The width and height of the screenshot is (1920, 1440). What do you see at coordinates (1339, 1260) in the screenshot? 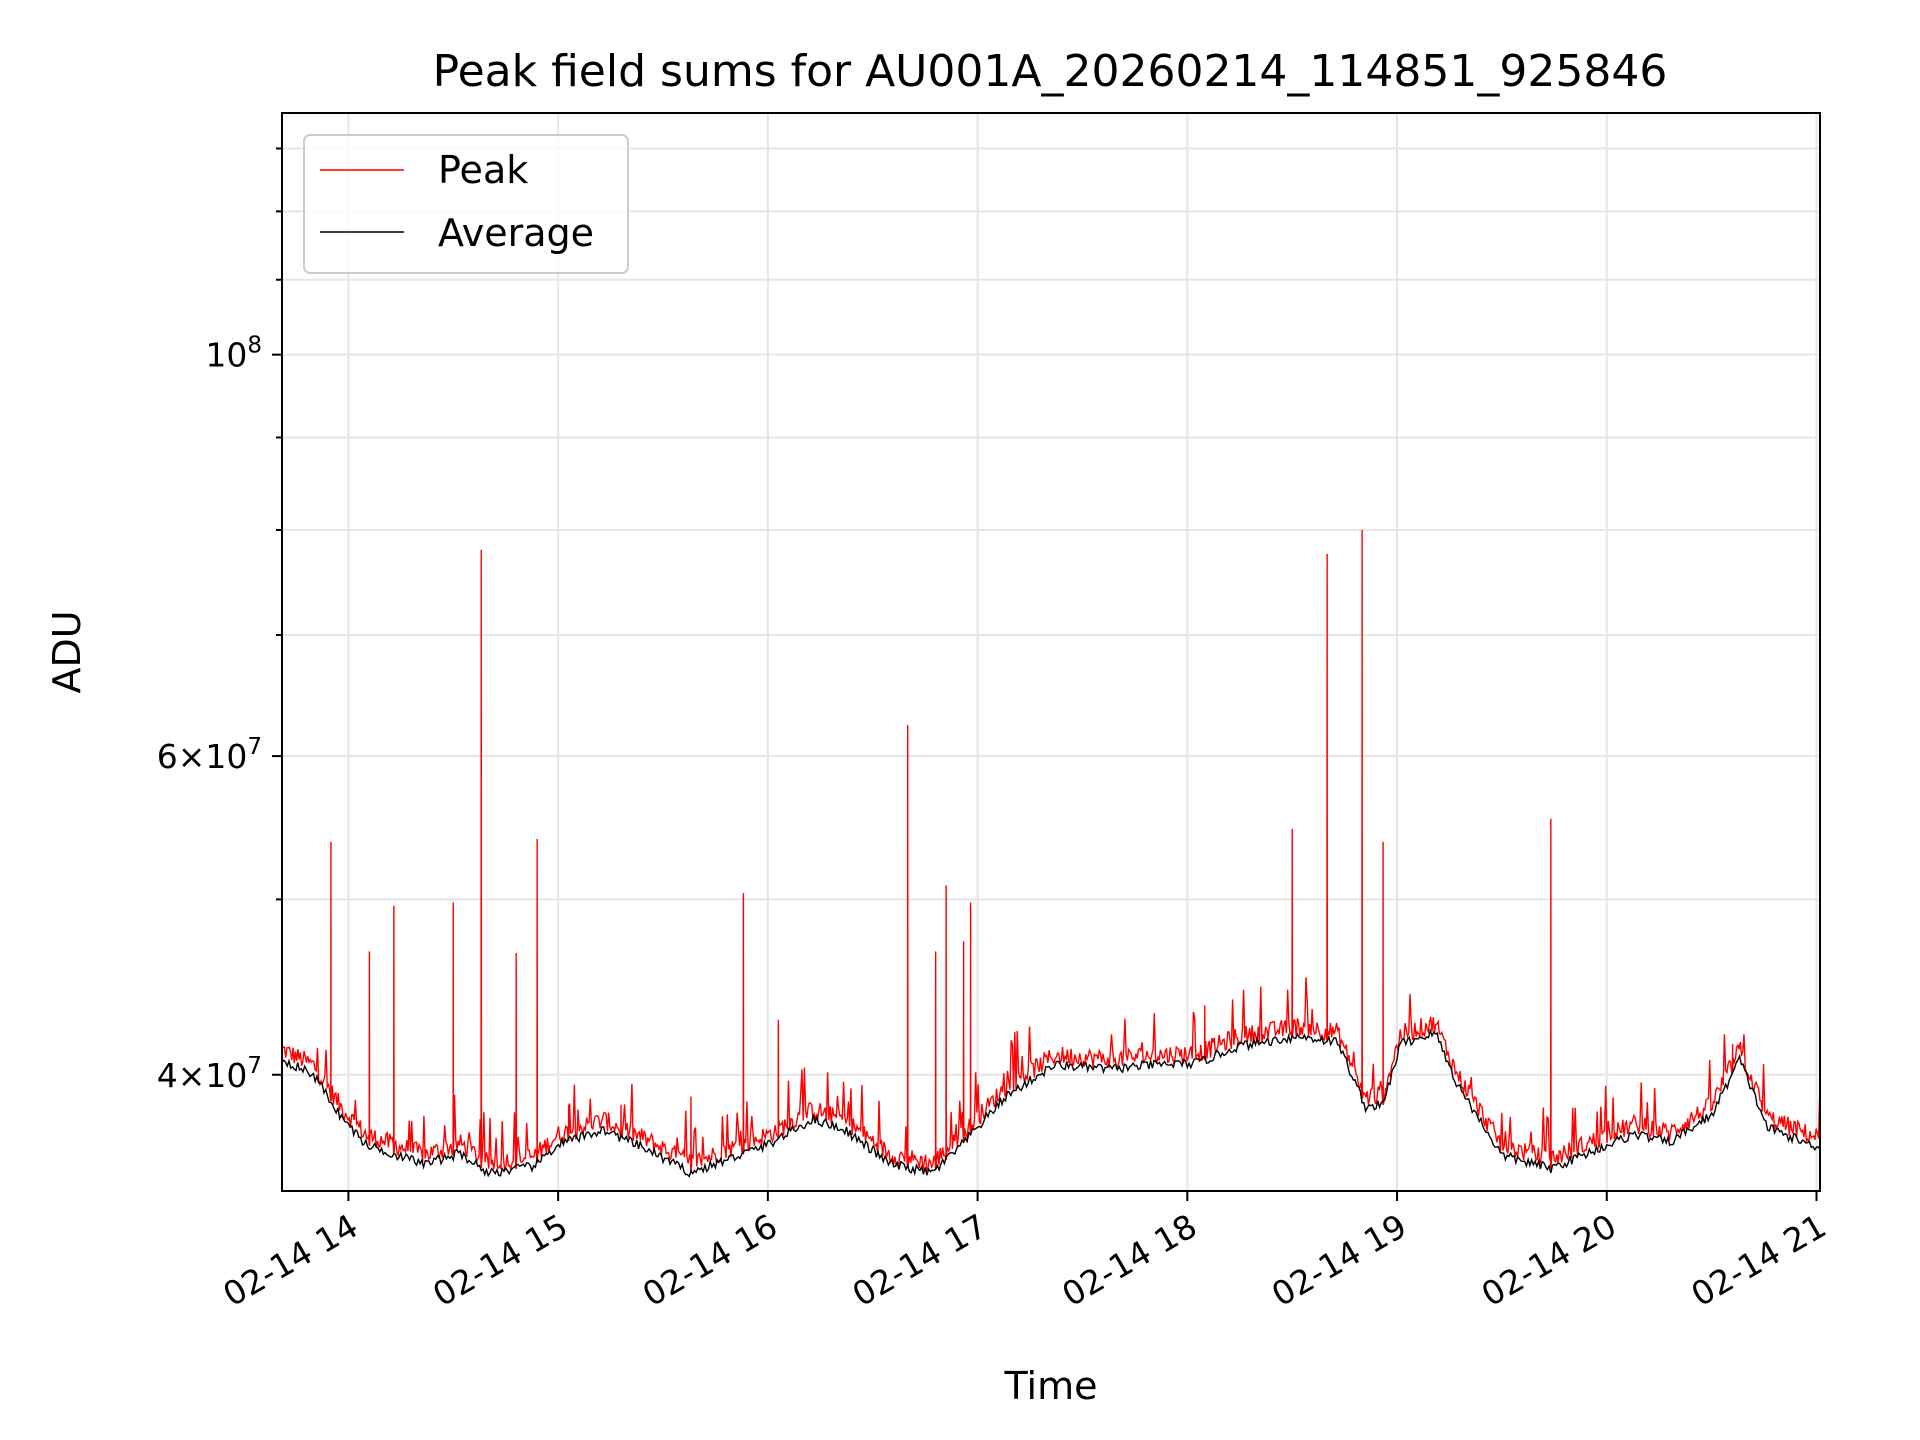
I see `x-tick-label: 02-14 19` at bounding box center [1339, 1260].